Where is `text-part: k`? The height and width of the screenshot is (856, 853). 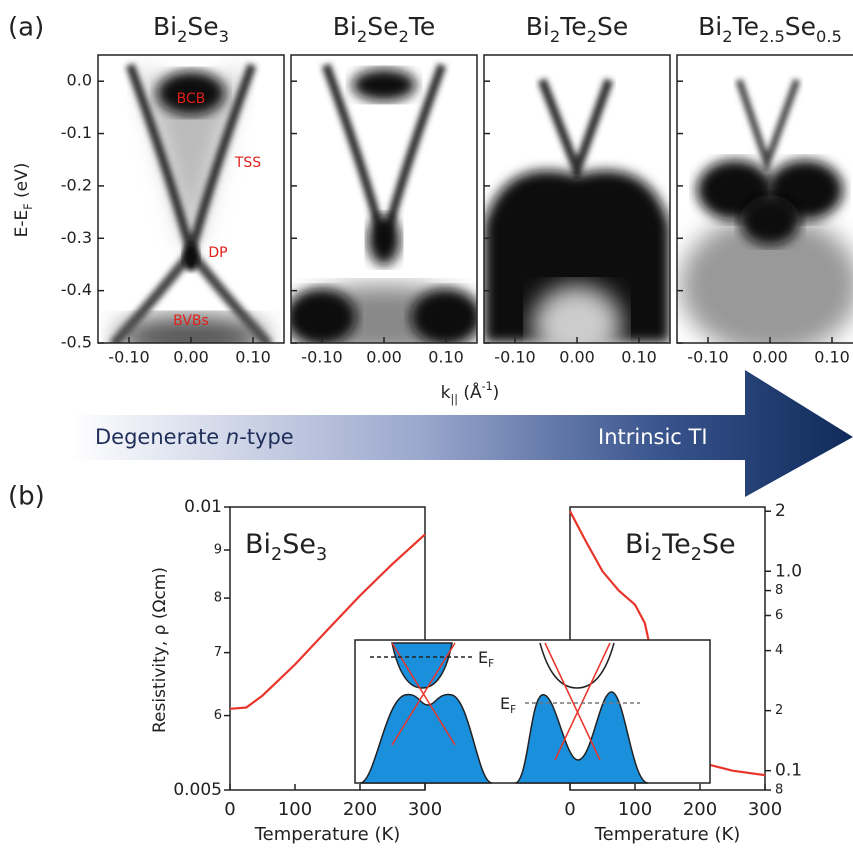
text-part: k is located at coordinates (446, 393).